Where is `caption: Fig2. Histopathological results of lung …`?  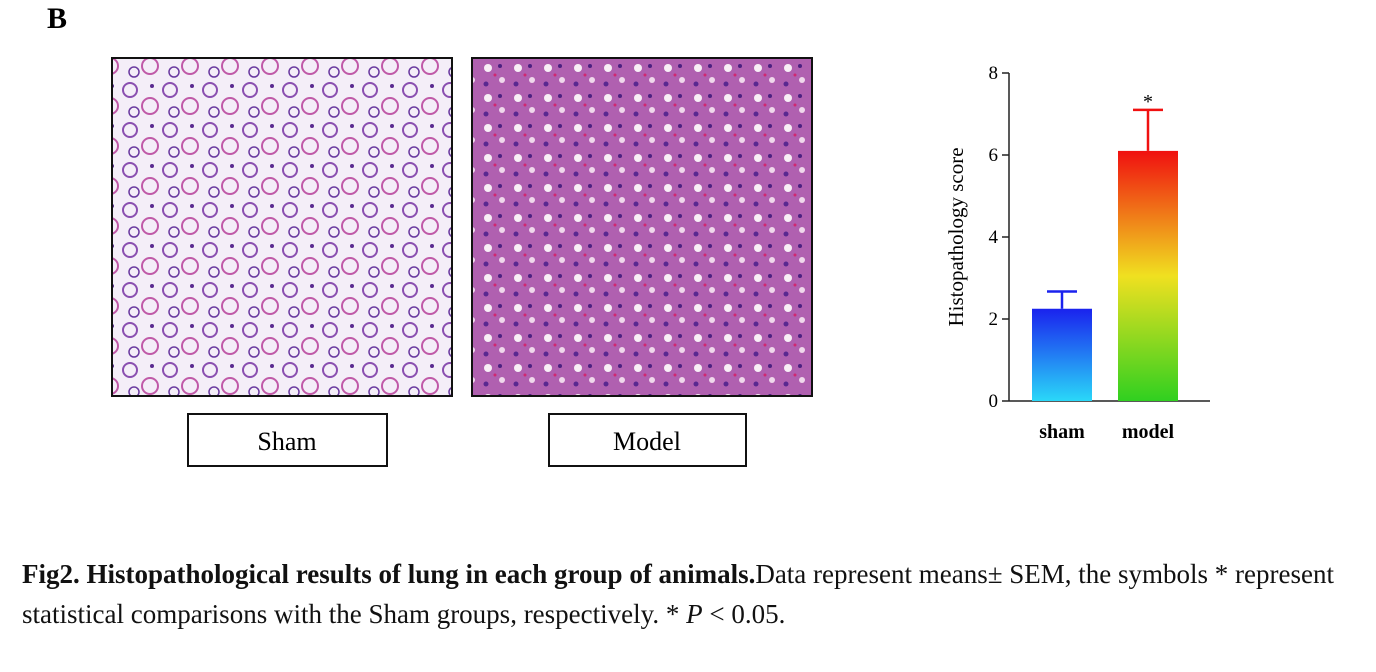 caption: Fig2. Histopathological results of lung … is located at coordinates (694, 594).